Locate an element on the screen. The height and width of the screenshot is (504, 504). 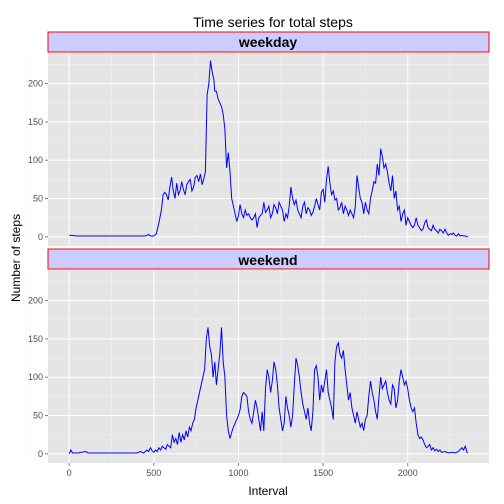
strip-weekend is located at coordinates (268, 259).